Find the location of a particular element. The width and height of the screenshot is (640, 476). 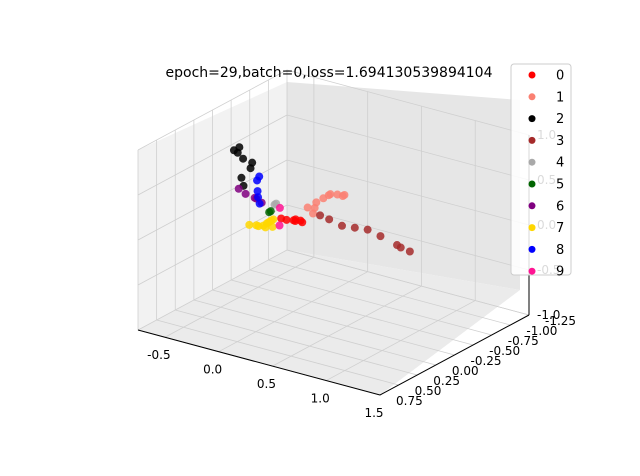

x-tick-label: -0.5 is located at coordinates (158, 355).